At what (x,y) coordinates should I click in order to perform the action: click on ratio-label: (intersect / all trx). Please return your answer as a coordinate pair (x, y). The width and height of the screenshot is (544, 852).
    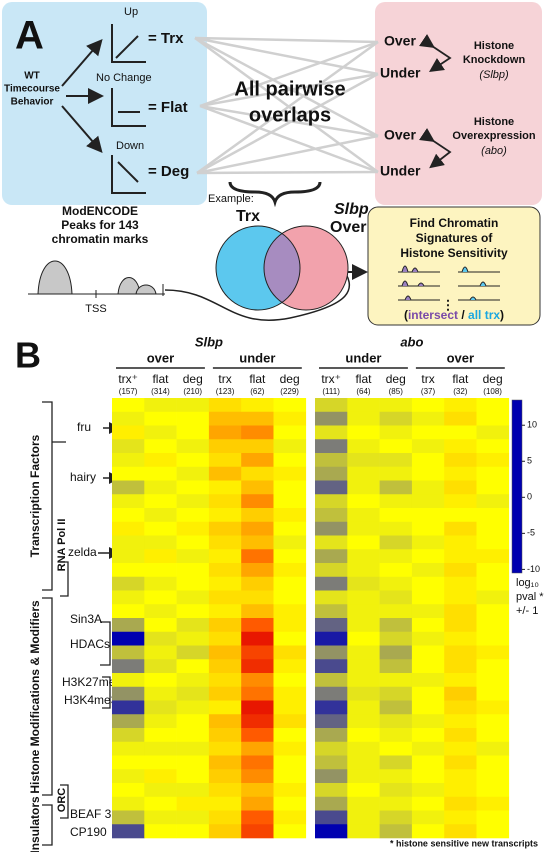
    Looking at the image, I should click on (454, 315).